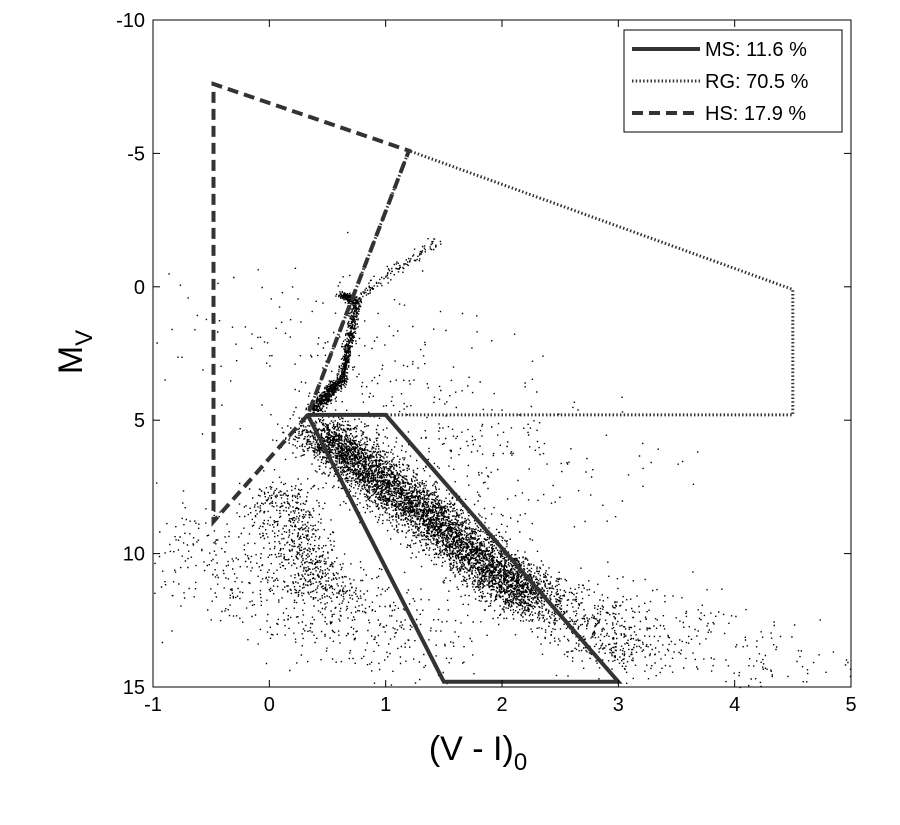 Image resolution: width=900 pixels, height=825 pixels. I want to click on y-axis-label: MV, so click(75, 352).